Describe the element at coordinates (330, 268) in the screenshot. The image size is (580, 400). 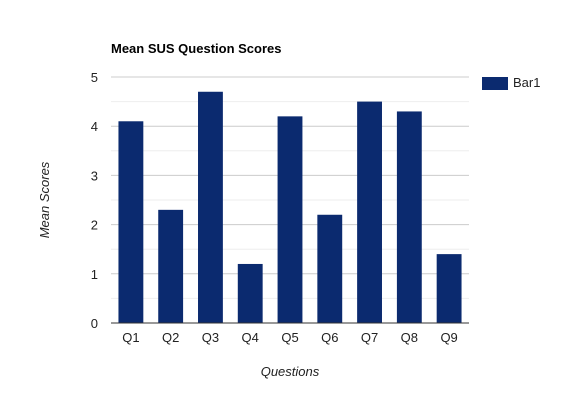
I see `bar-q6` at that location.